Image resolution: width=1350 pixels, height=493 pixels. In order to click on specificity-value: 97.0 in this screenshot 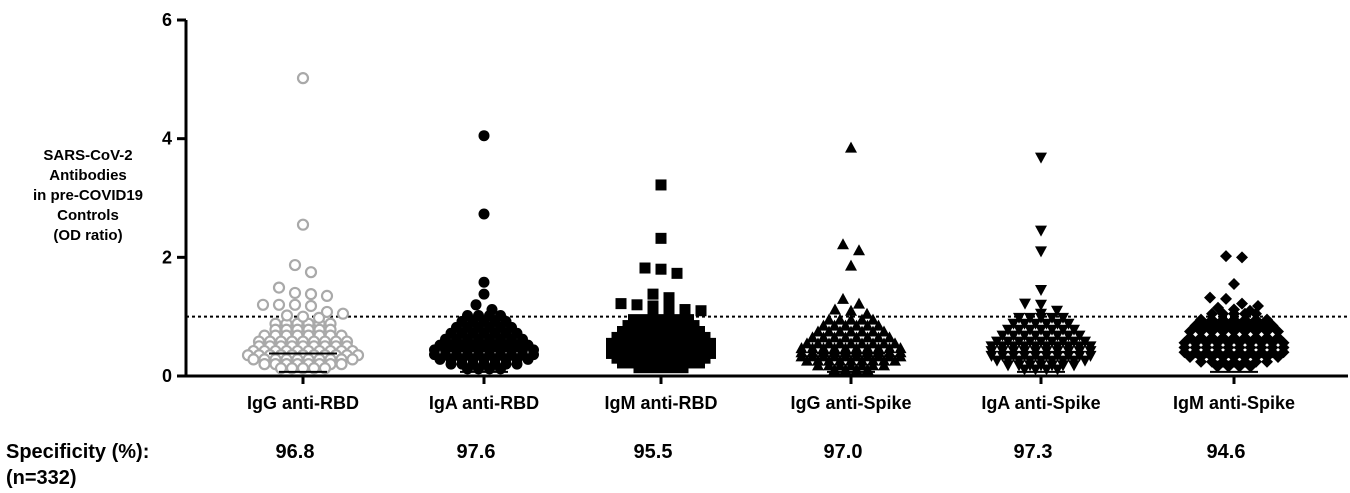, I will do `click(843, 452)`.